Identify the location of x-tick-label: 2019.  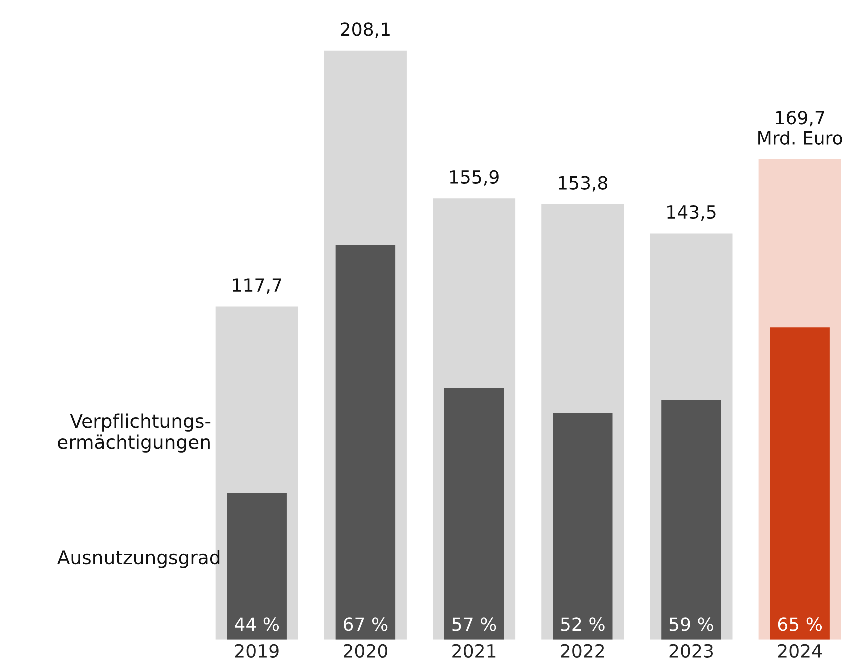
(257, 651).